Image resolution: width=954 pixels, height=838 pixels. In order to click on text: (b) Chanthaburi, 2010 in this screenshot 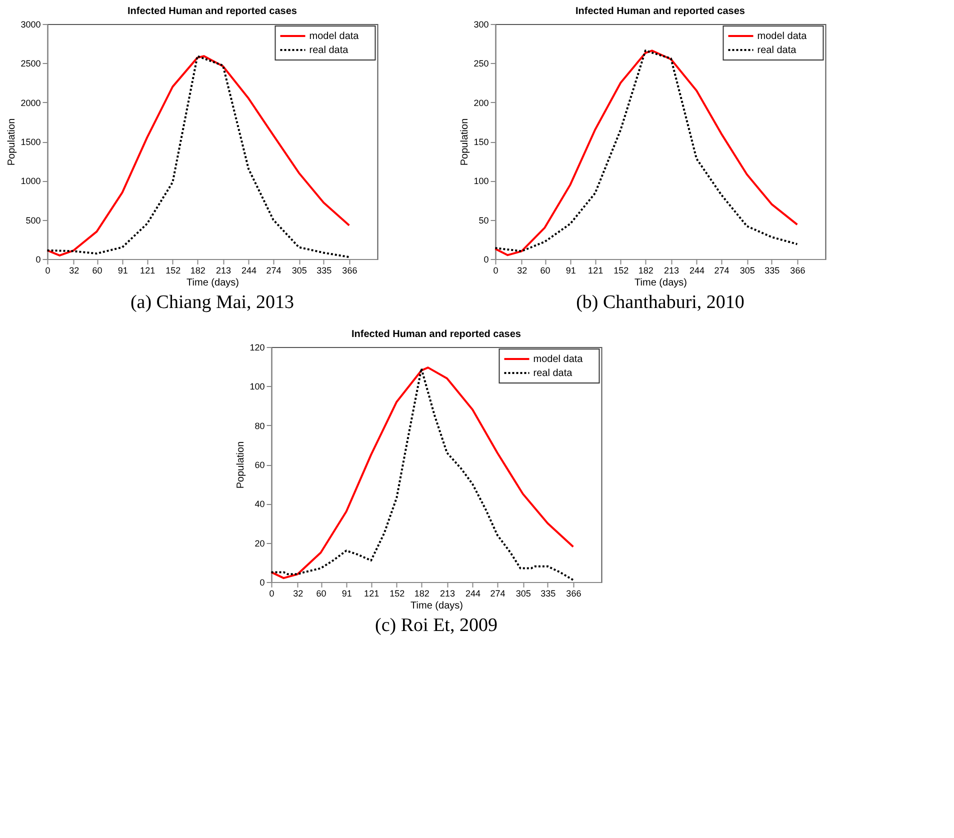, I will do `click(660, 302)`.